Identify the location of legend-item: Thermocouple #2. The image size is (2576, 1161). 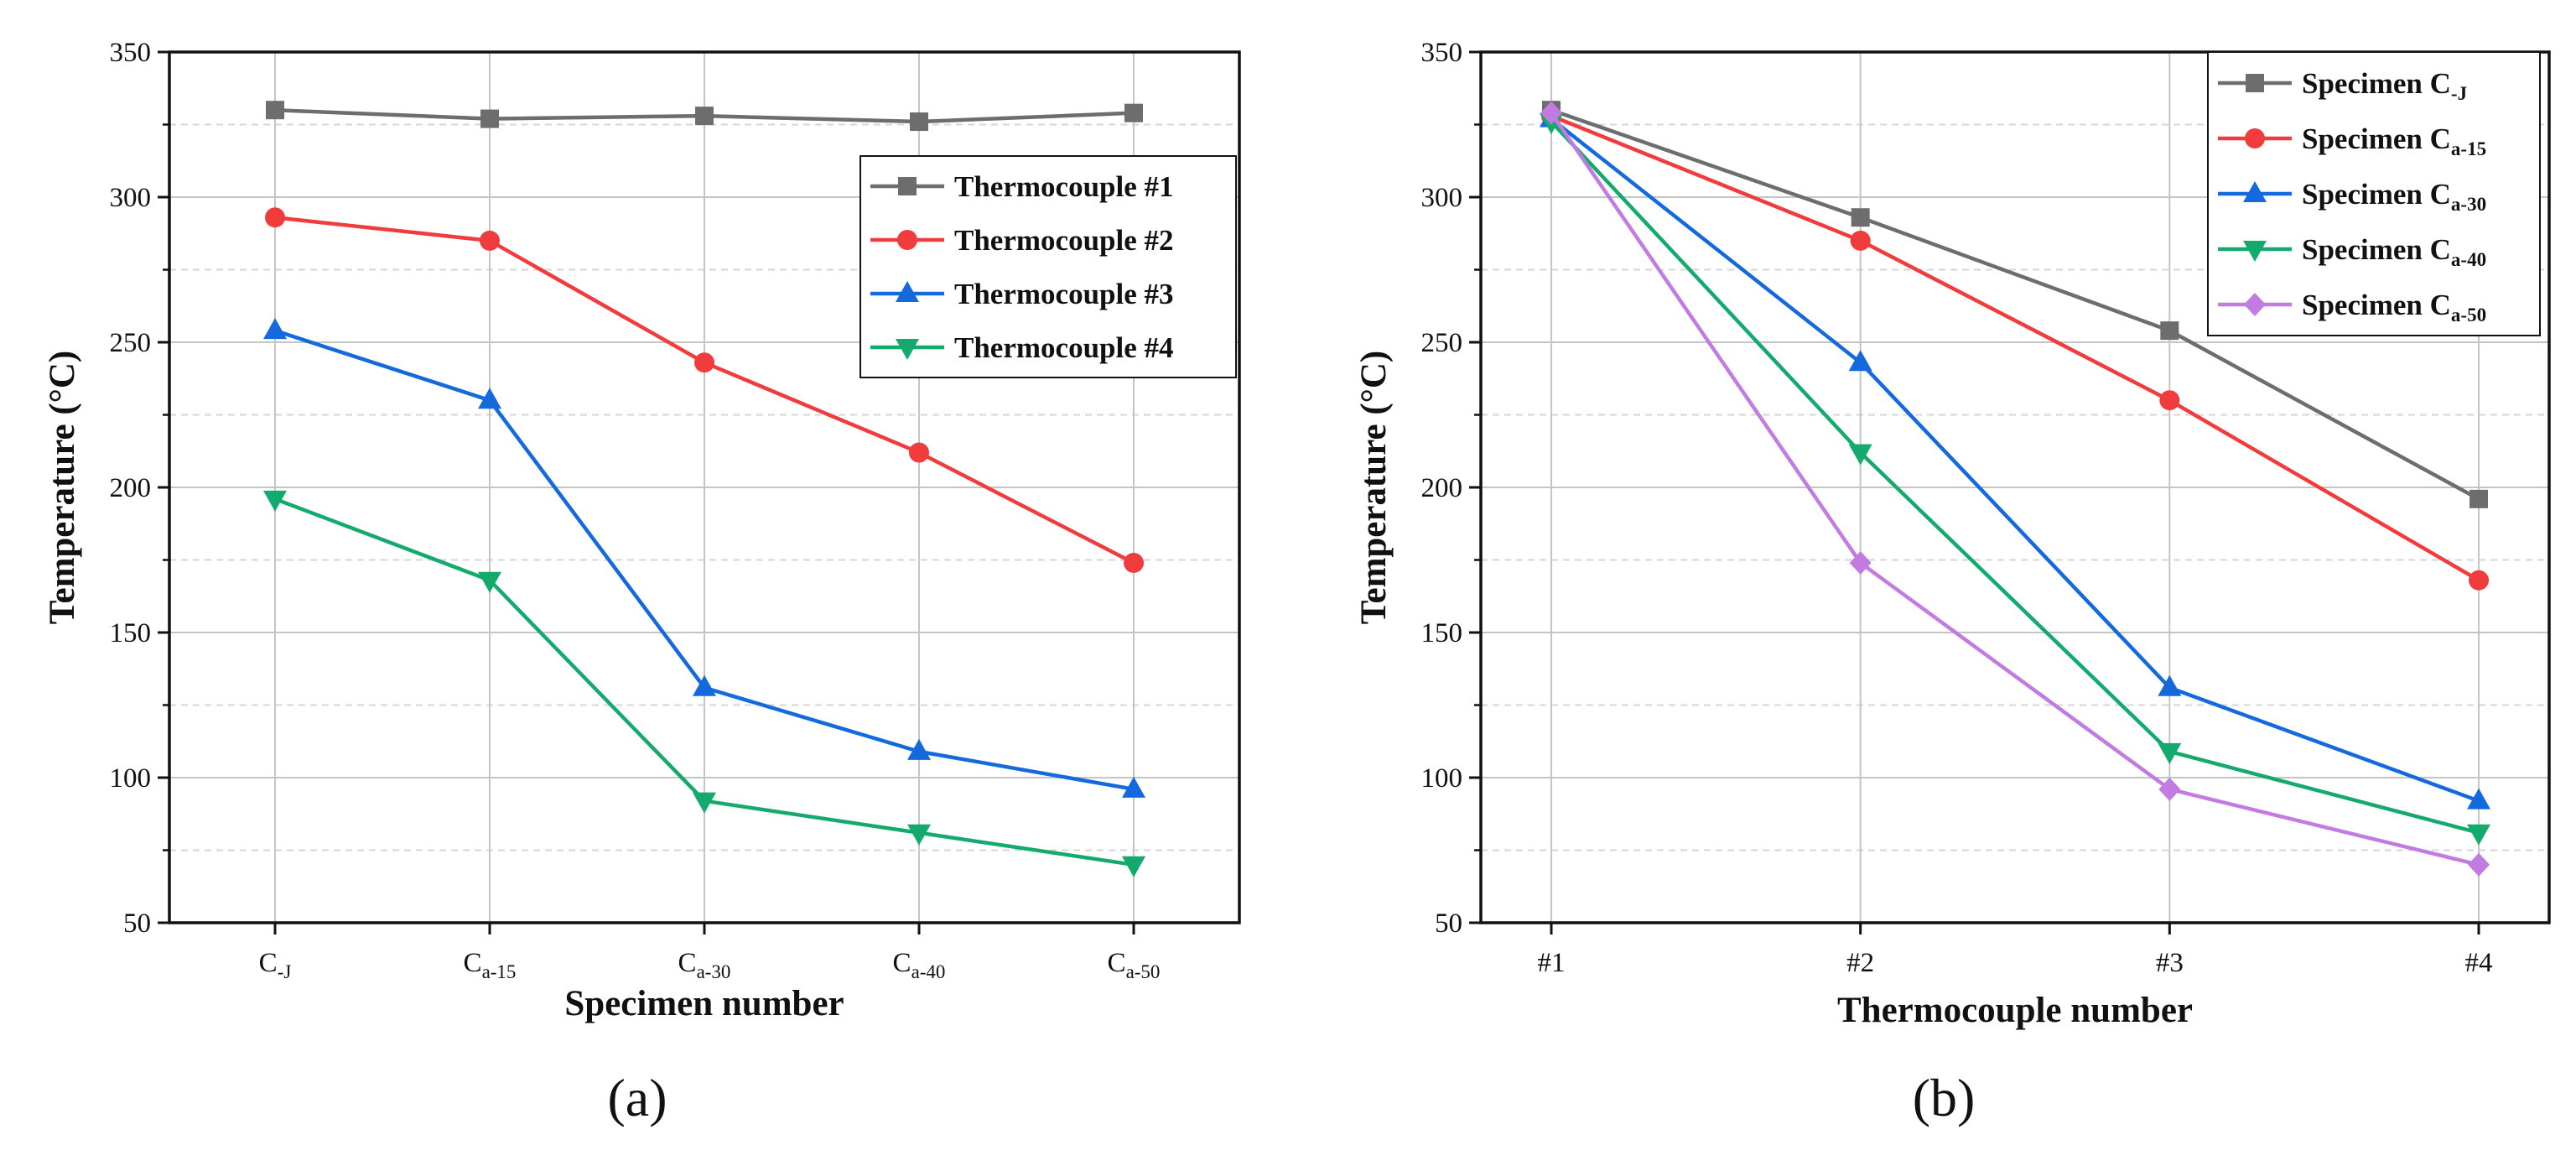
(1022, 240).